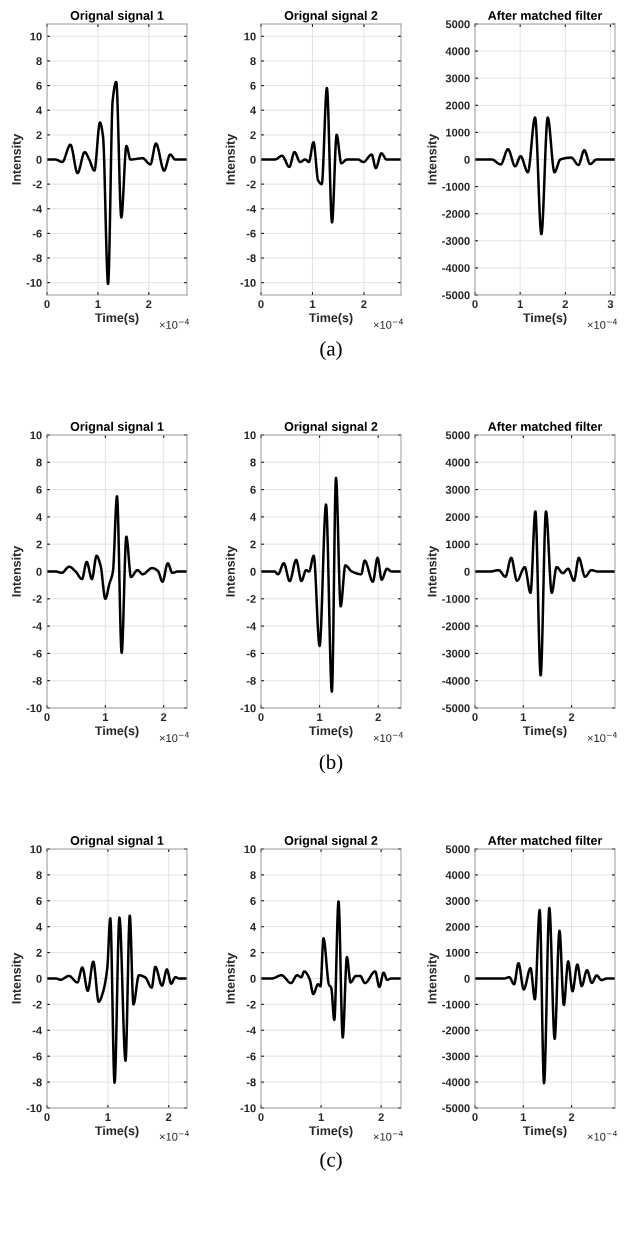 The height and width of the screenshot is (1236, 628). What do you see at coordinates (457, 51) in the screenshot?
I see `y-tick-label: 4000` at bounding box center [457, 51].